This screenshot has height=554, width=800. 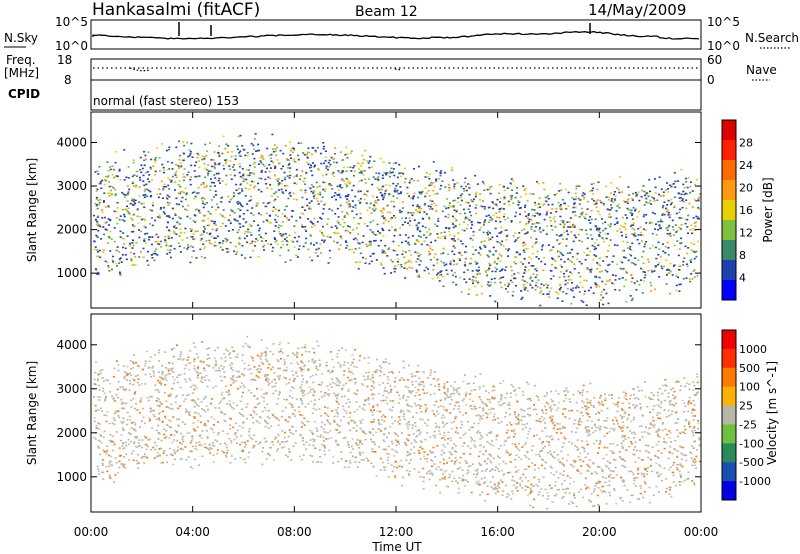 What do you see at coordinates (772, 38) in the screenshot?
I see `noise-search-label: N.Search` at bounding box center [772, 38].